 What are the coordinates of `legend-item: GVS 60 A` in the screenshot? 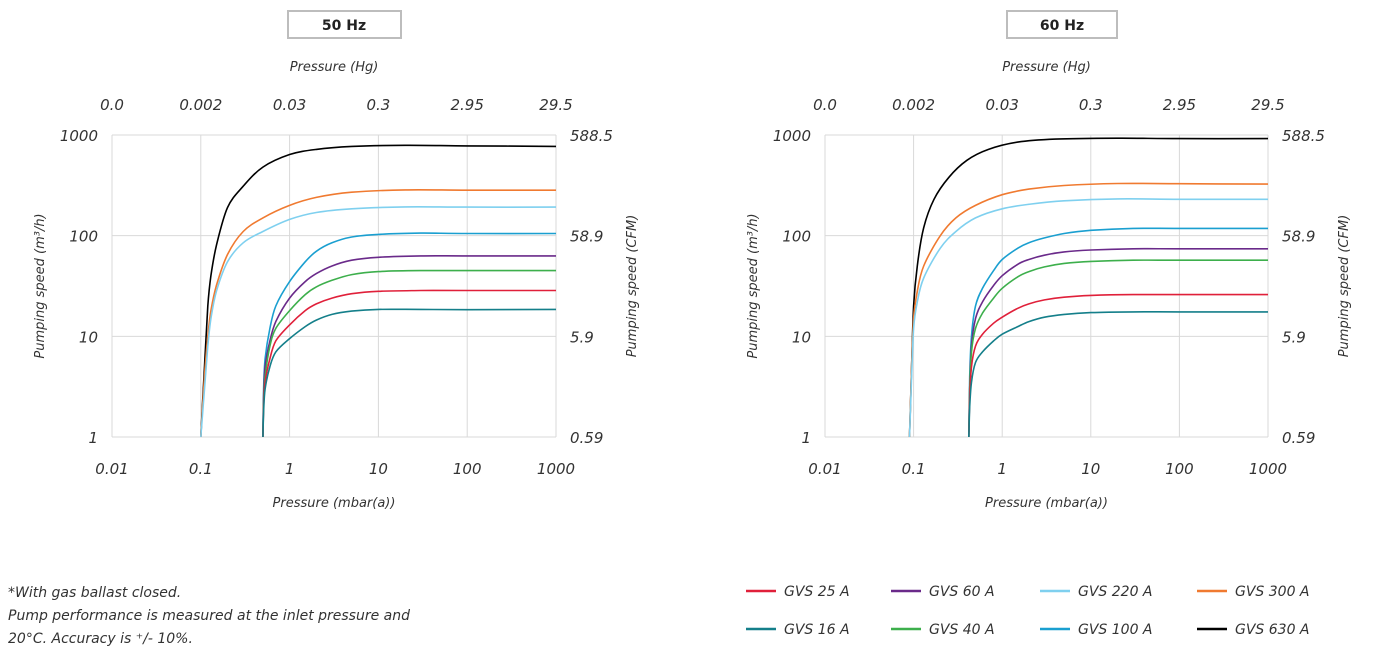 It's located at (943, 592).